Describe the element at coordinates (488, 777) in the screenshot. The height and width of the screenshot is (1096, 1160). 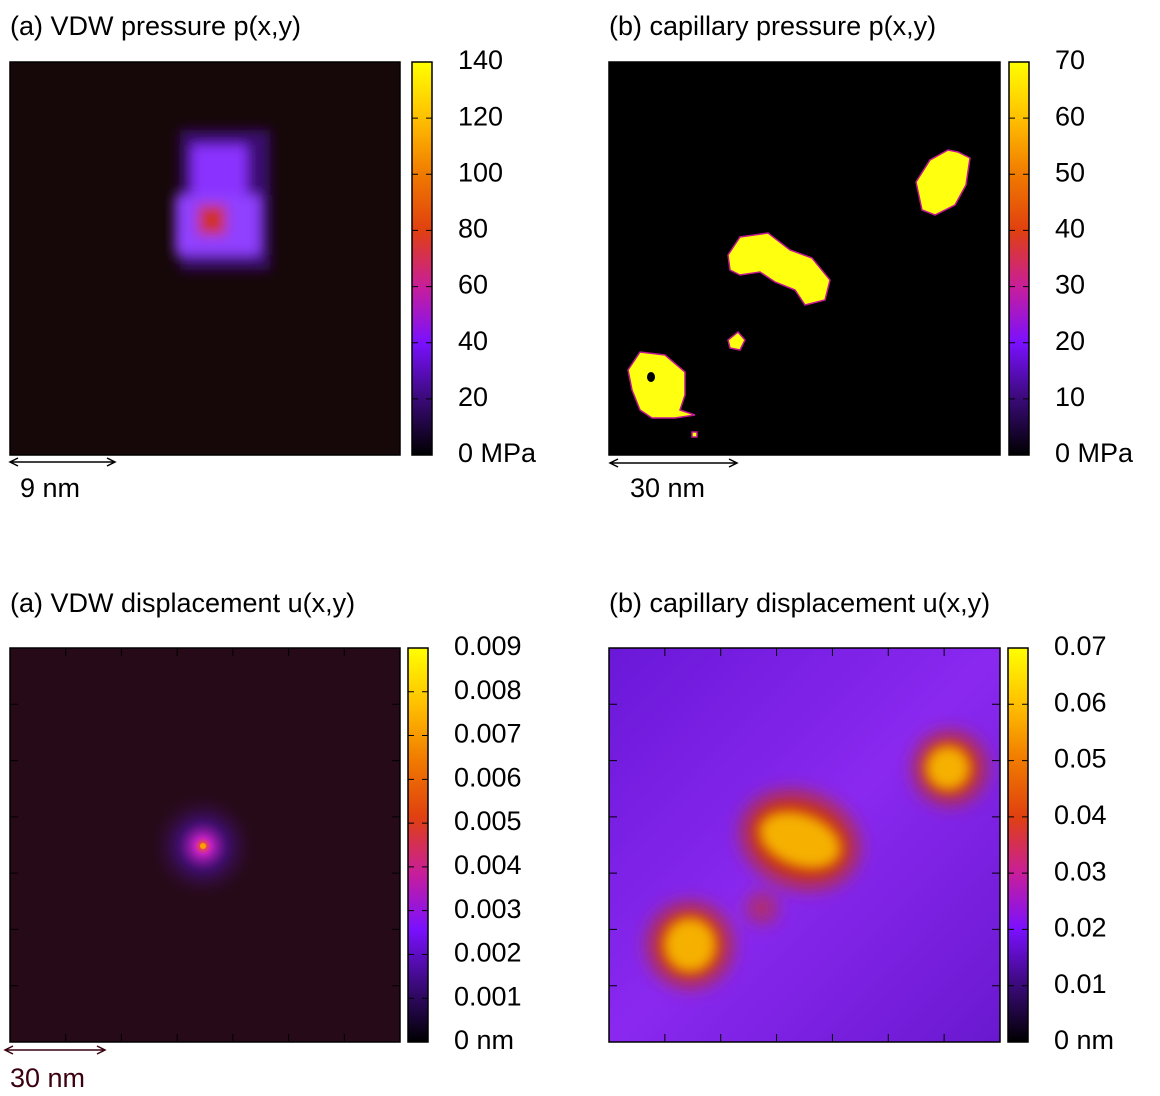
I see `colorbar-tick-label: 0.006` at that location.